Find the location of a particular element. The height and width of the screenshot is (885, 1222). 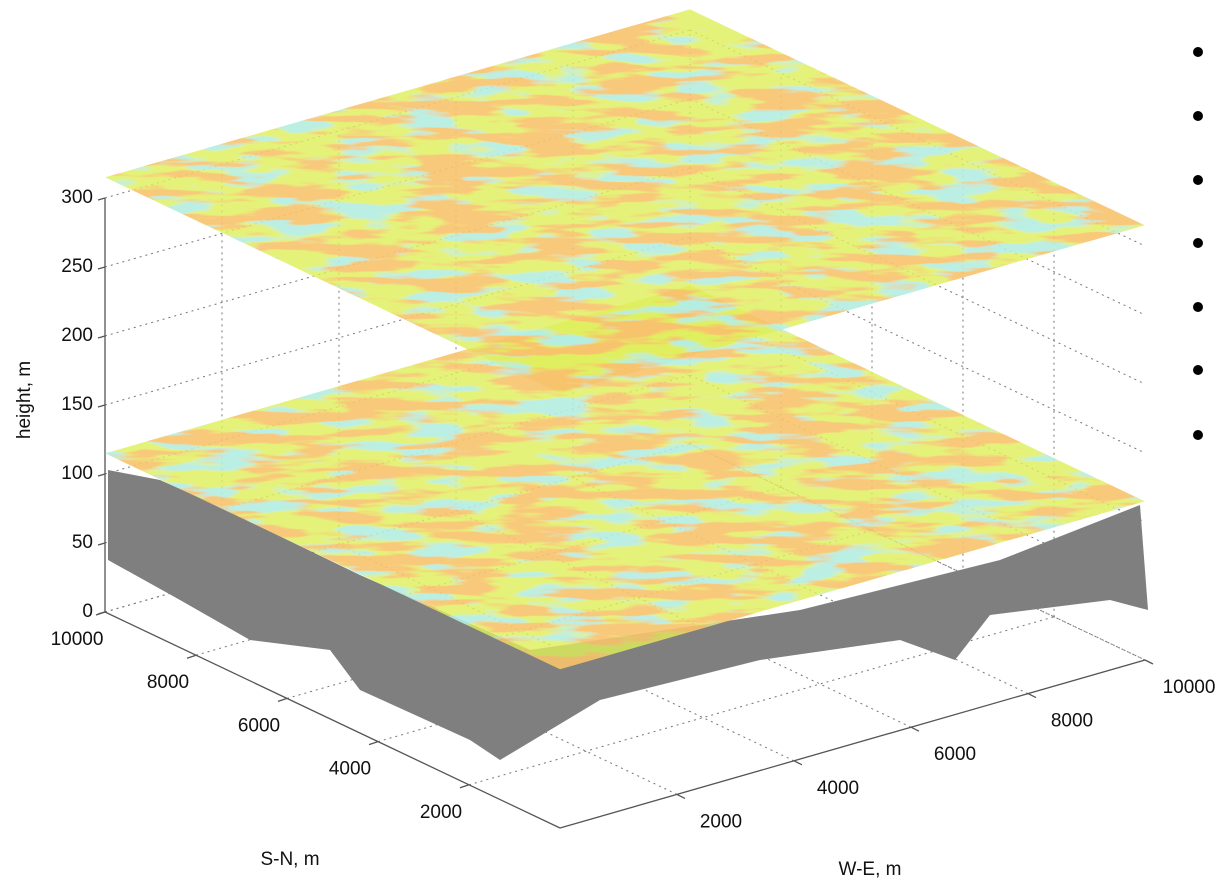

z-tick-label: 150 is located at coordinates (77, 404).